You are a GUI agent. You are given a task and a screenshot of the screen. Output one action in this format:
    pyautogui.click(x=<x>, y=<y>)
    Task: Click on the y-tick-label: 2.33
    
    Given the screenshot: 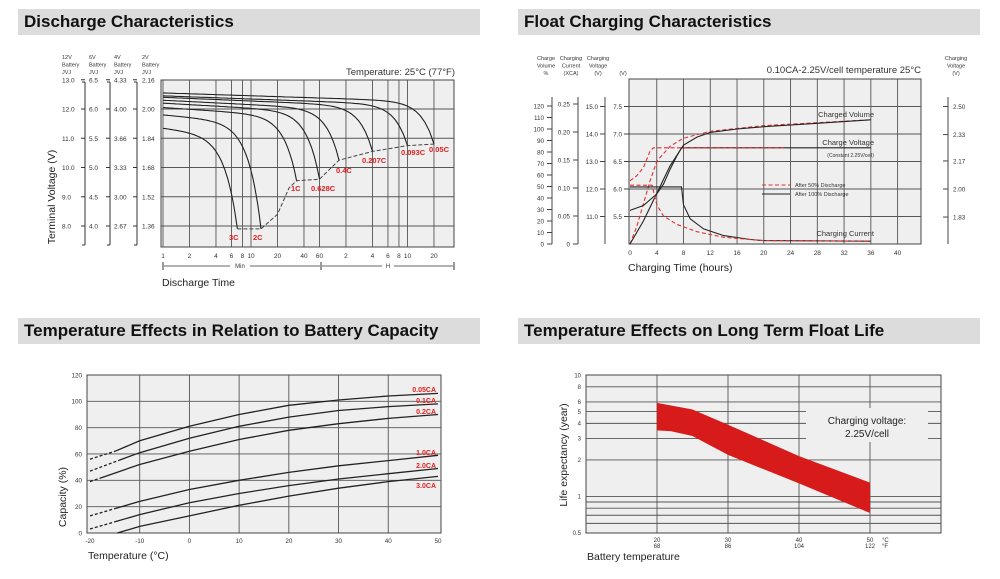 What is the action you would take?
    pyautogui.click(x=959, y=135)
    